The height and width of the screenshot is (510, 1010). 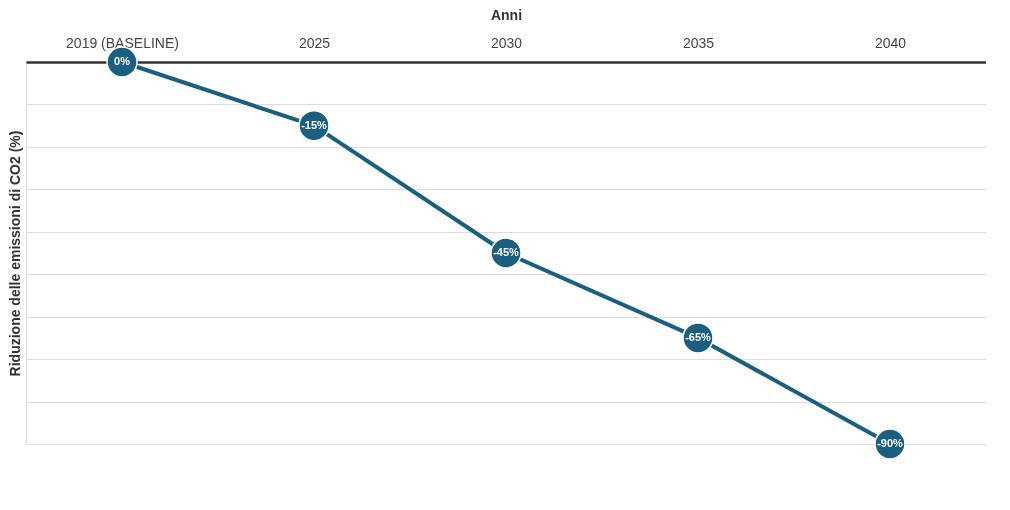 What do you see at coordinates (122, 61) in the screenshot?
I see `data-label: 0%` at bounding box center [122, 61].